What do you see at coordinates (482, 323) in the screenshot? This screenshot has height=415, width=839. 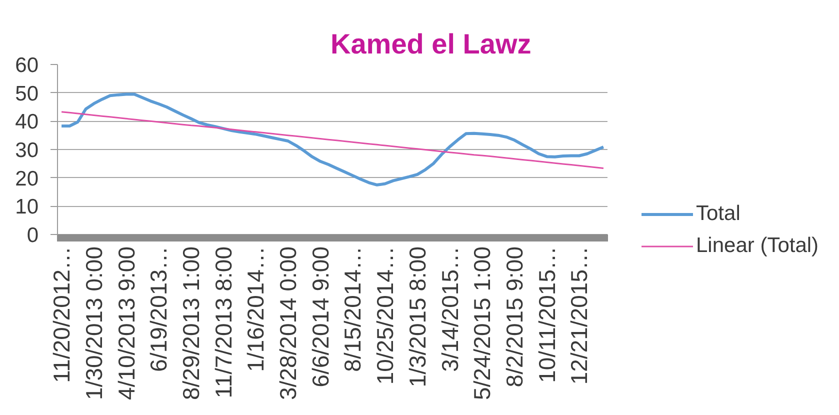 I see `x-tick-label: 5/24/2015 1:00` at bounding box center [482, 323].